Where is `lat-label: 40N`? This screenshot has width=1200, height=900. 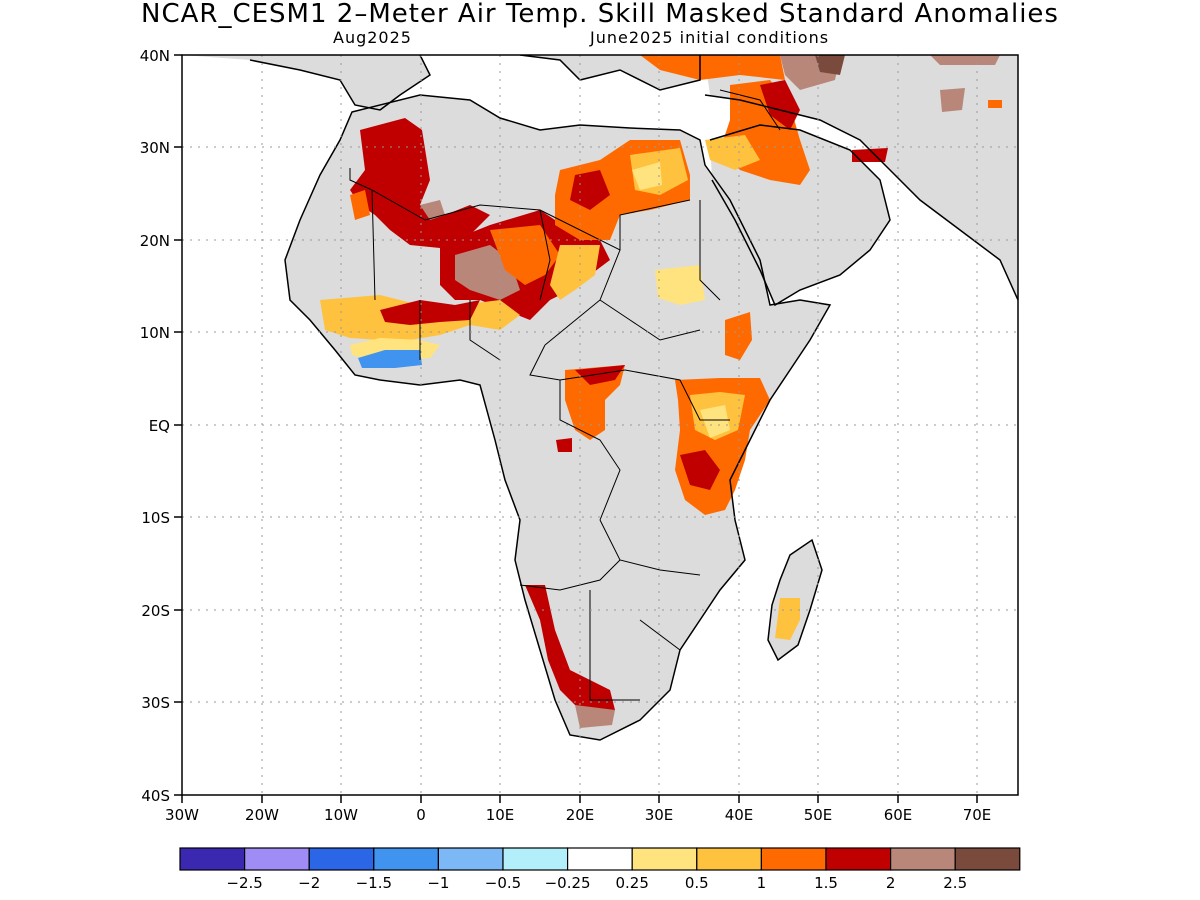 lat-label: 40N is located at coordinates (155, 56).